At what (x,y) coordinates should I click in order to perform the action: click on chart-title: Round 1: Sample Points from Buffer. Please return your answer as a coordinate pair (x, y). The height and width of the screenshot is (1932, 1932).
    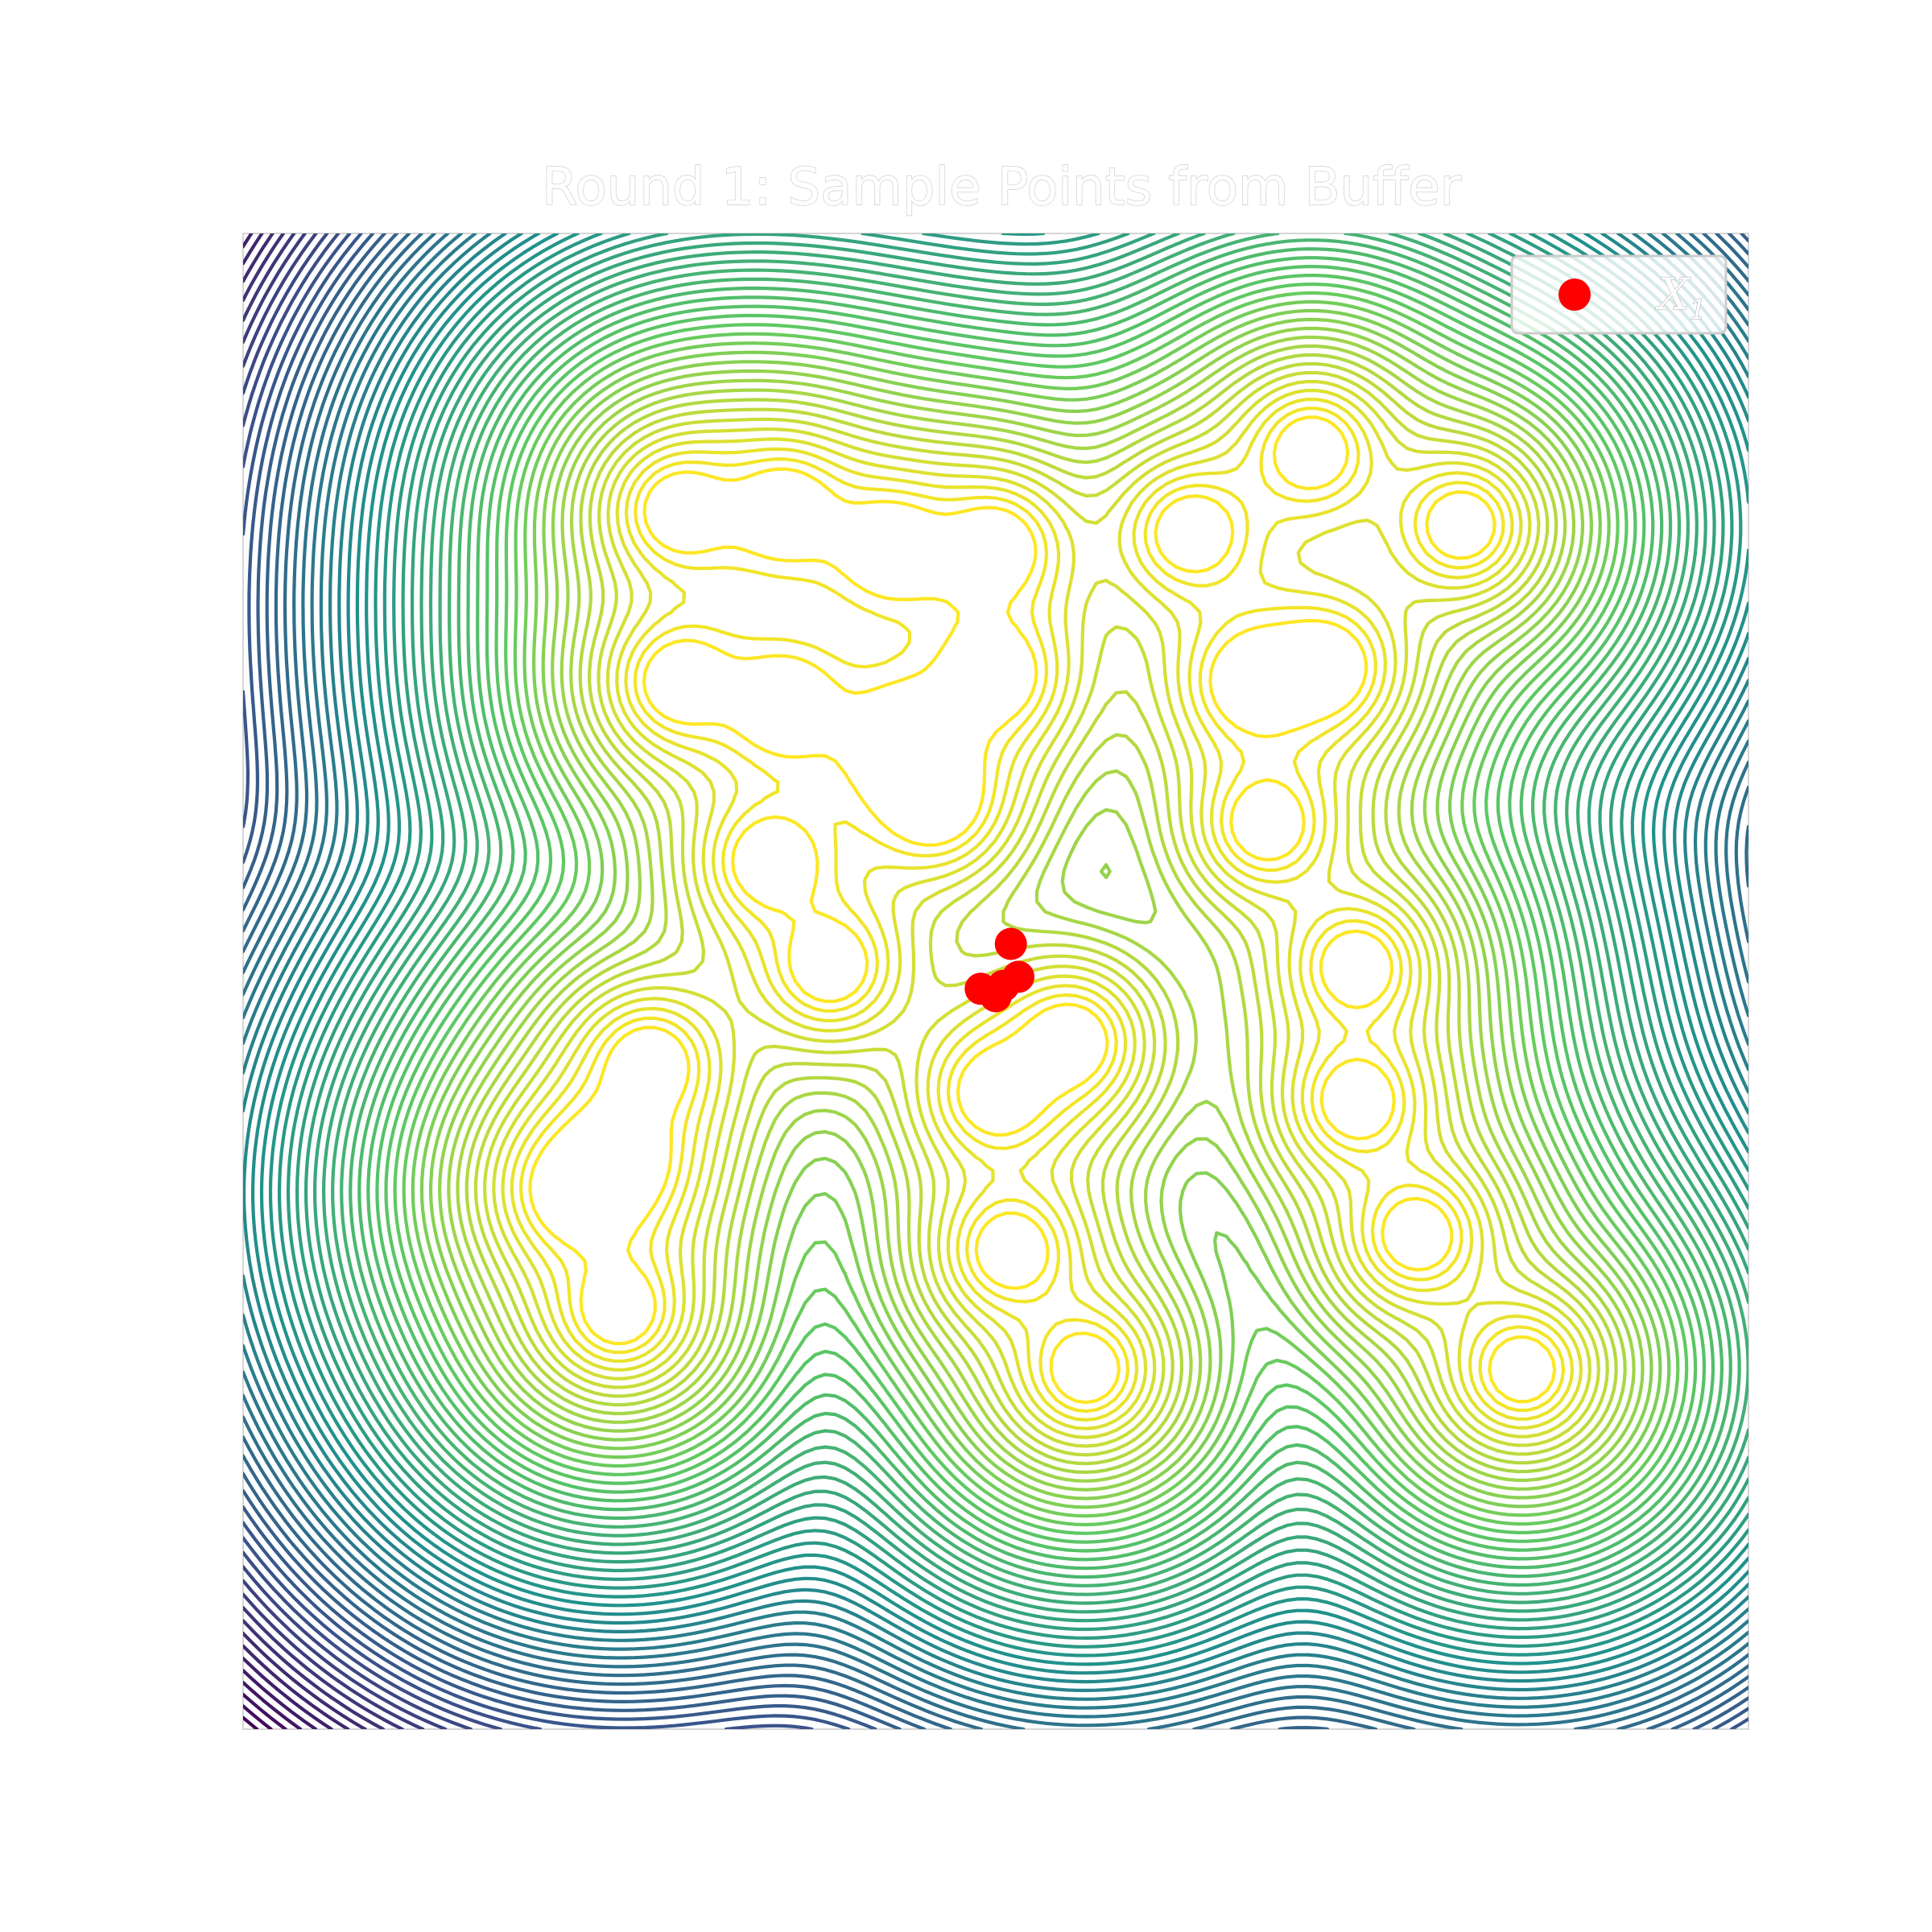
    Looking at the image, I should click on (1002, 187).